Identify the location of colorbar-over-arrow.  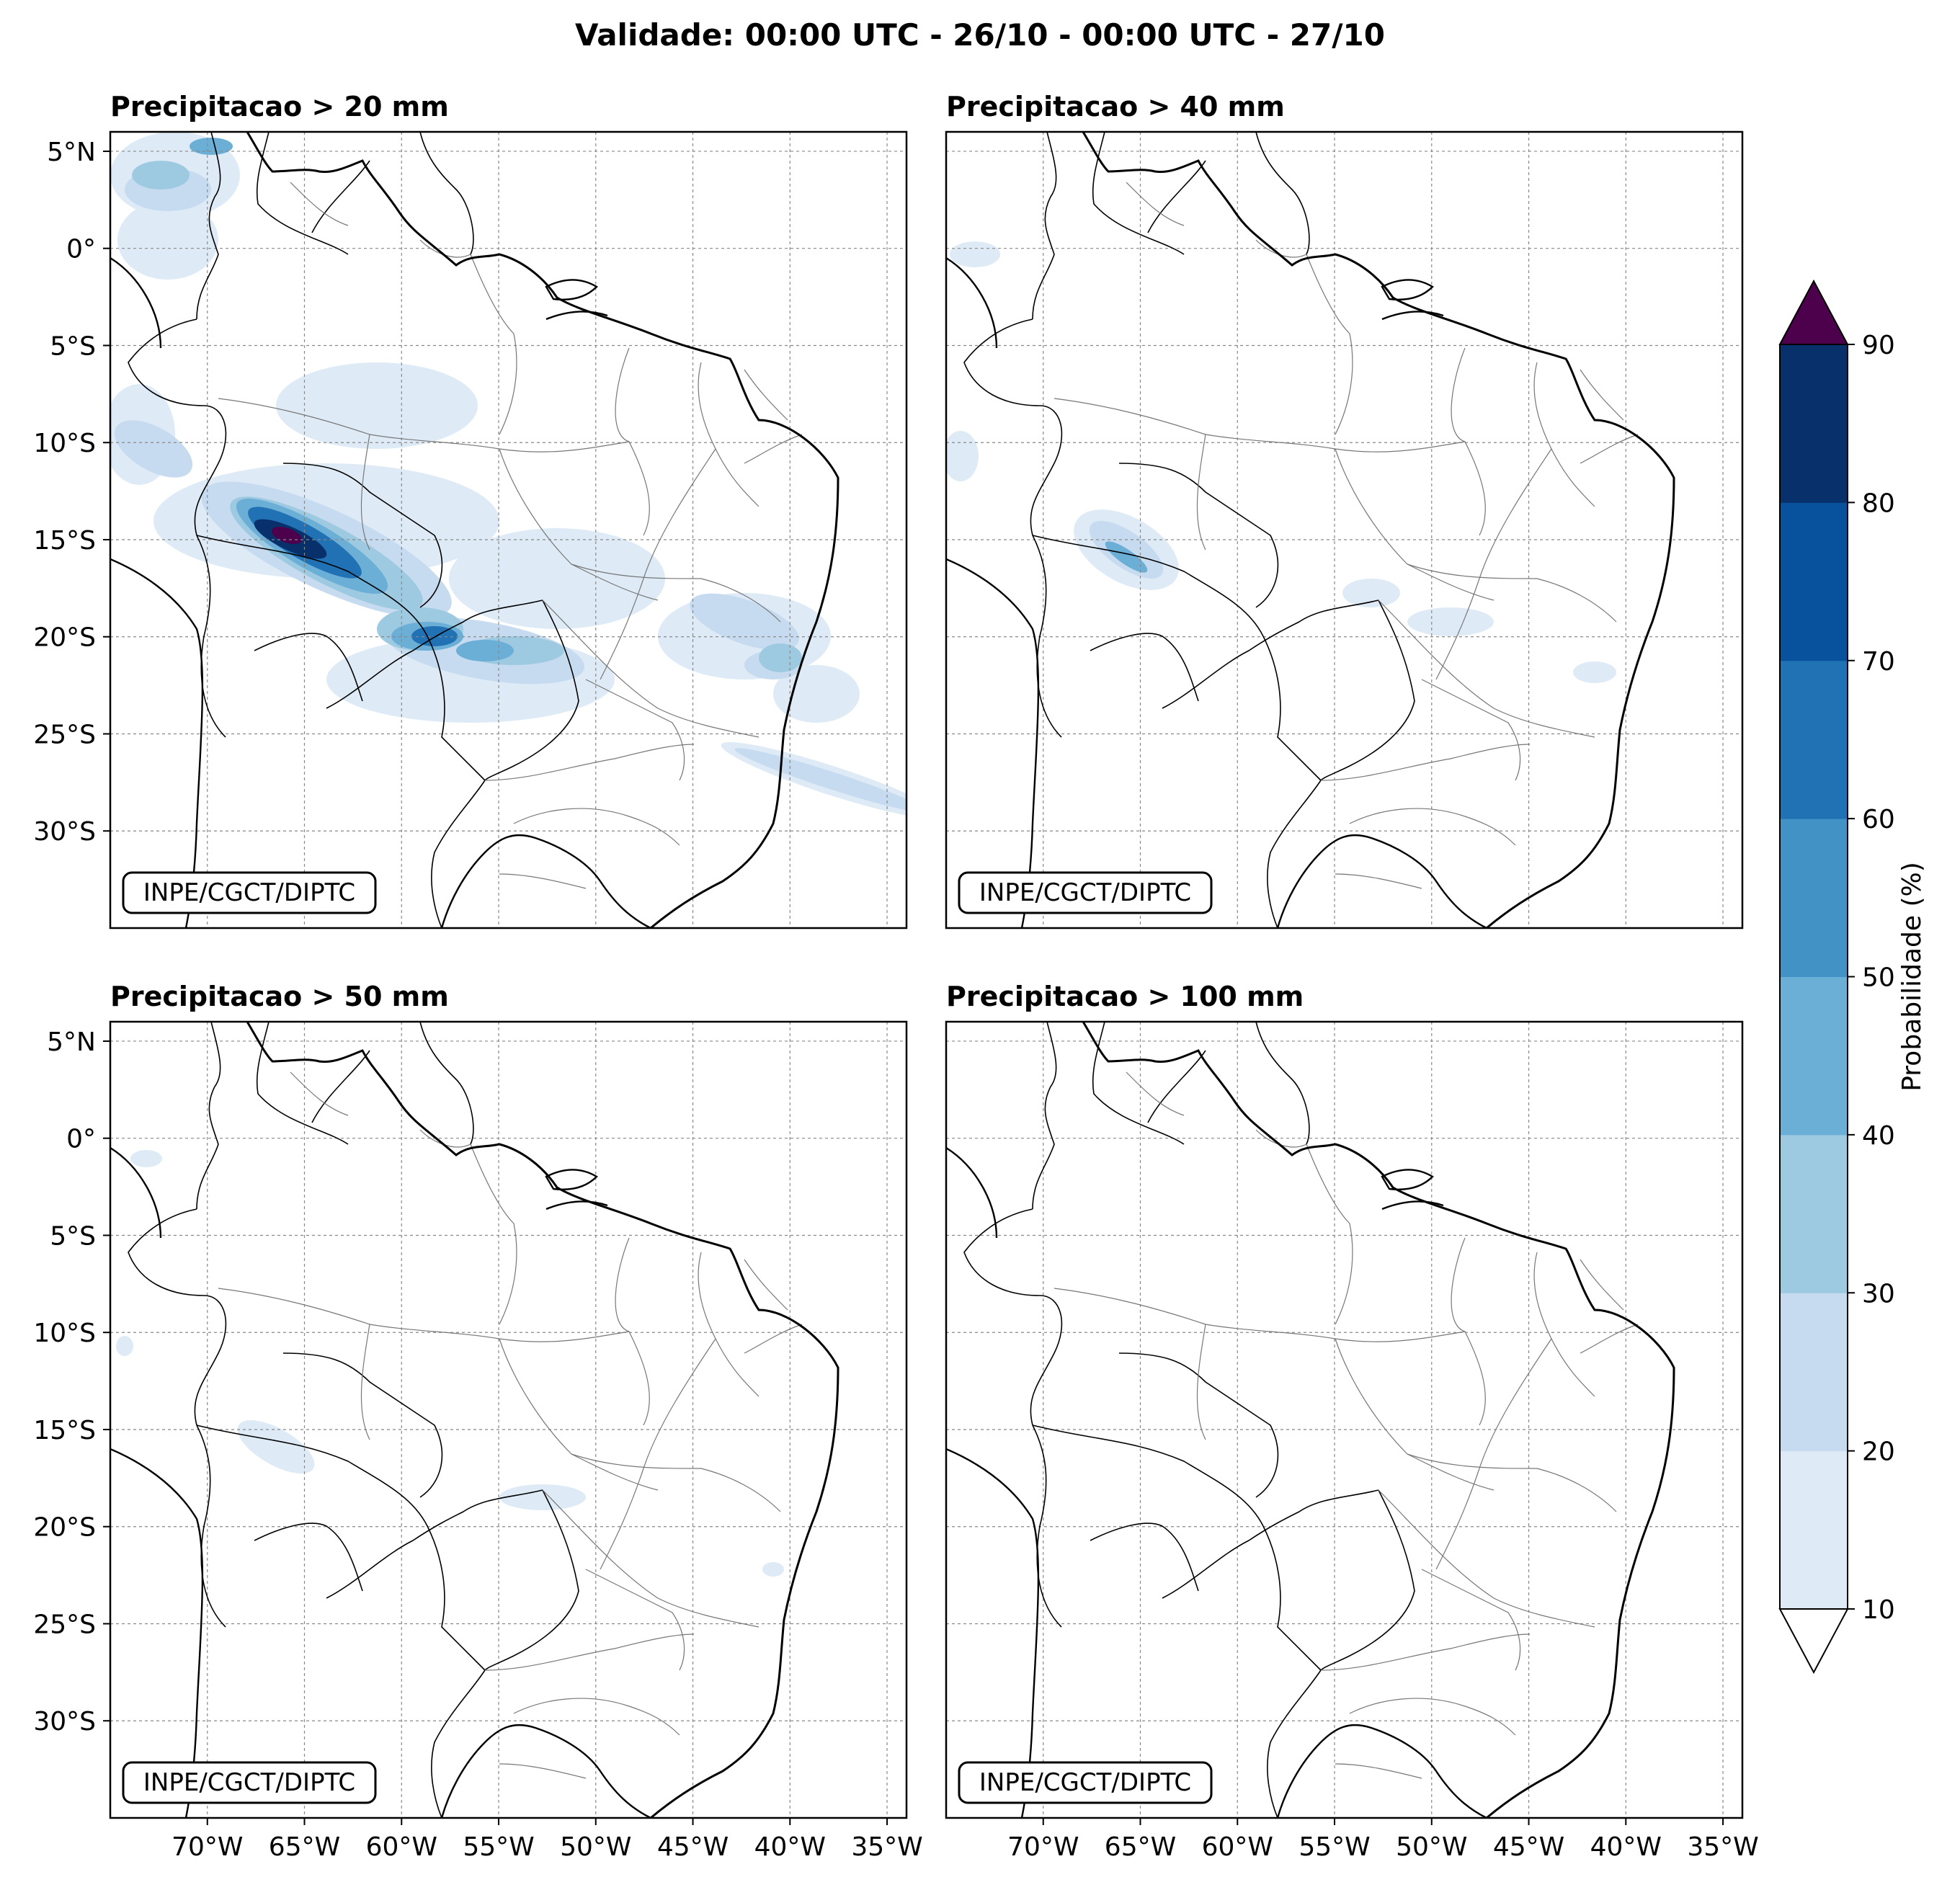
(1813, 312).